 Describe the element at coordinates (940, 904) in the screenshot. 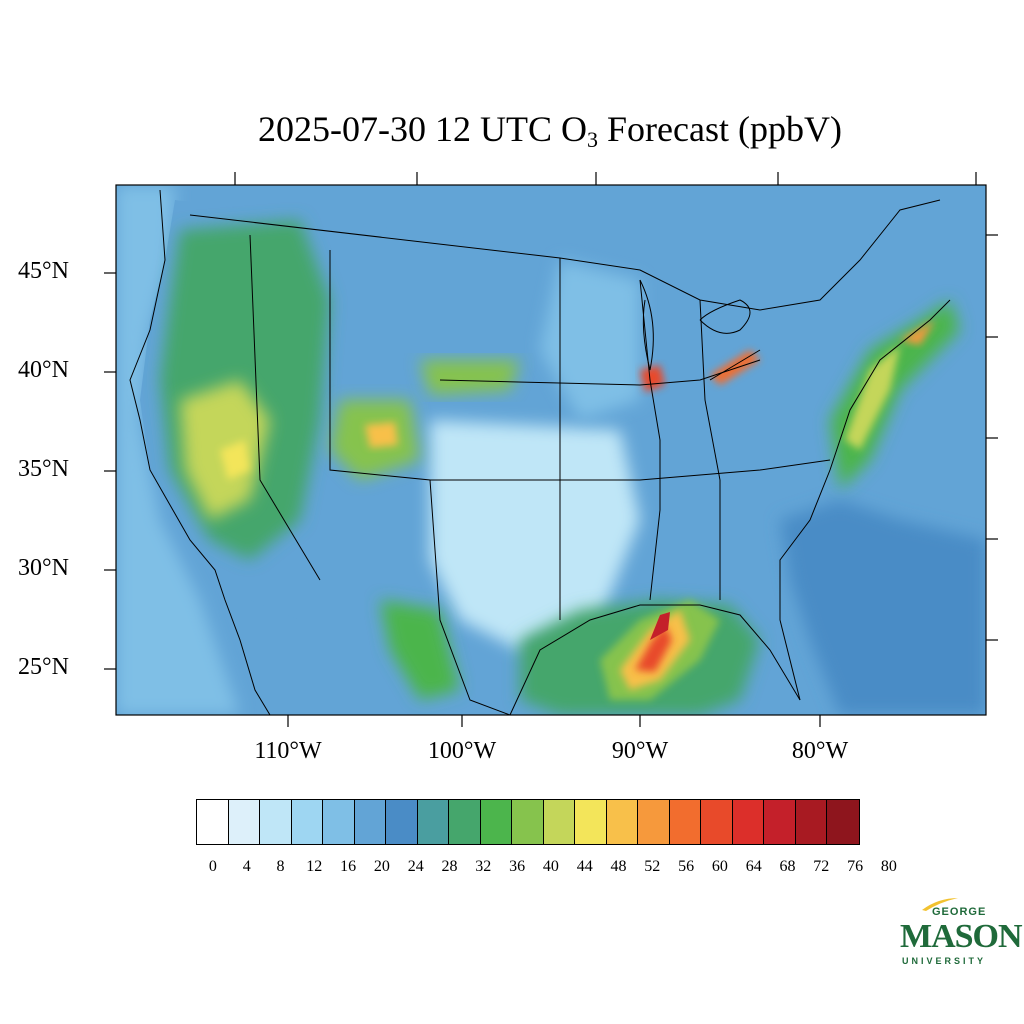

I see `logo-swoosh-icon` at that location.